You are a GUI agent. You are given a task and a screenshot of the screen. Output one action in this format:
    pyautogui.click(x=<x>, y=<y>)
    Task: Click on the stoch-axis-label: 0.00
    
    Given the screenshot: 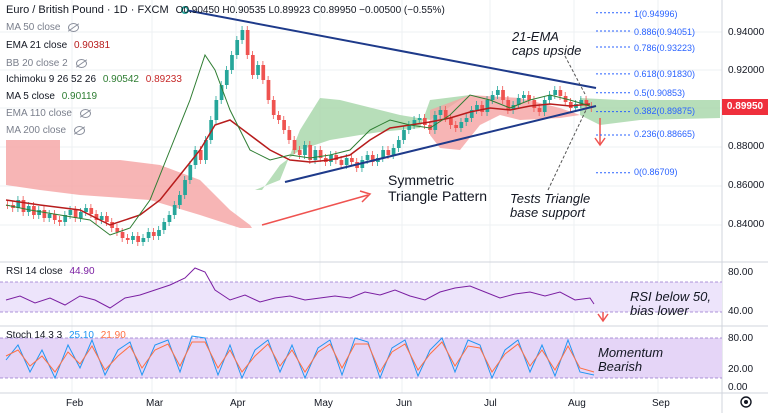 What is the action you would take?
    pyautogui.click(x=738, y=387)
    